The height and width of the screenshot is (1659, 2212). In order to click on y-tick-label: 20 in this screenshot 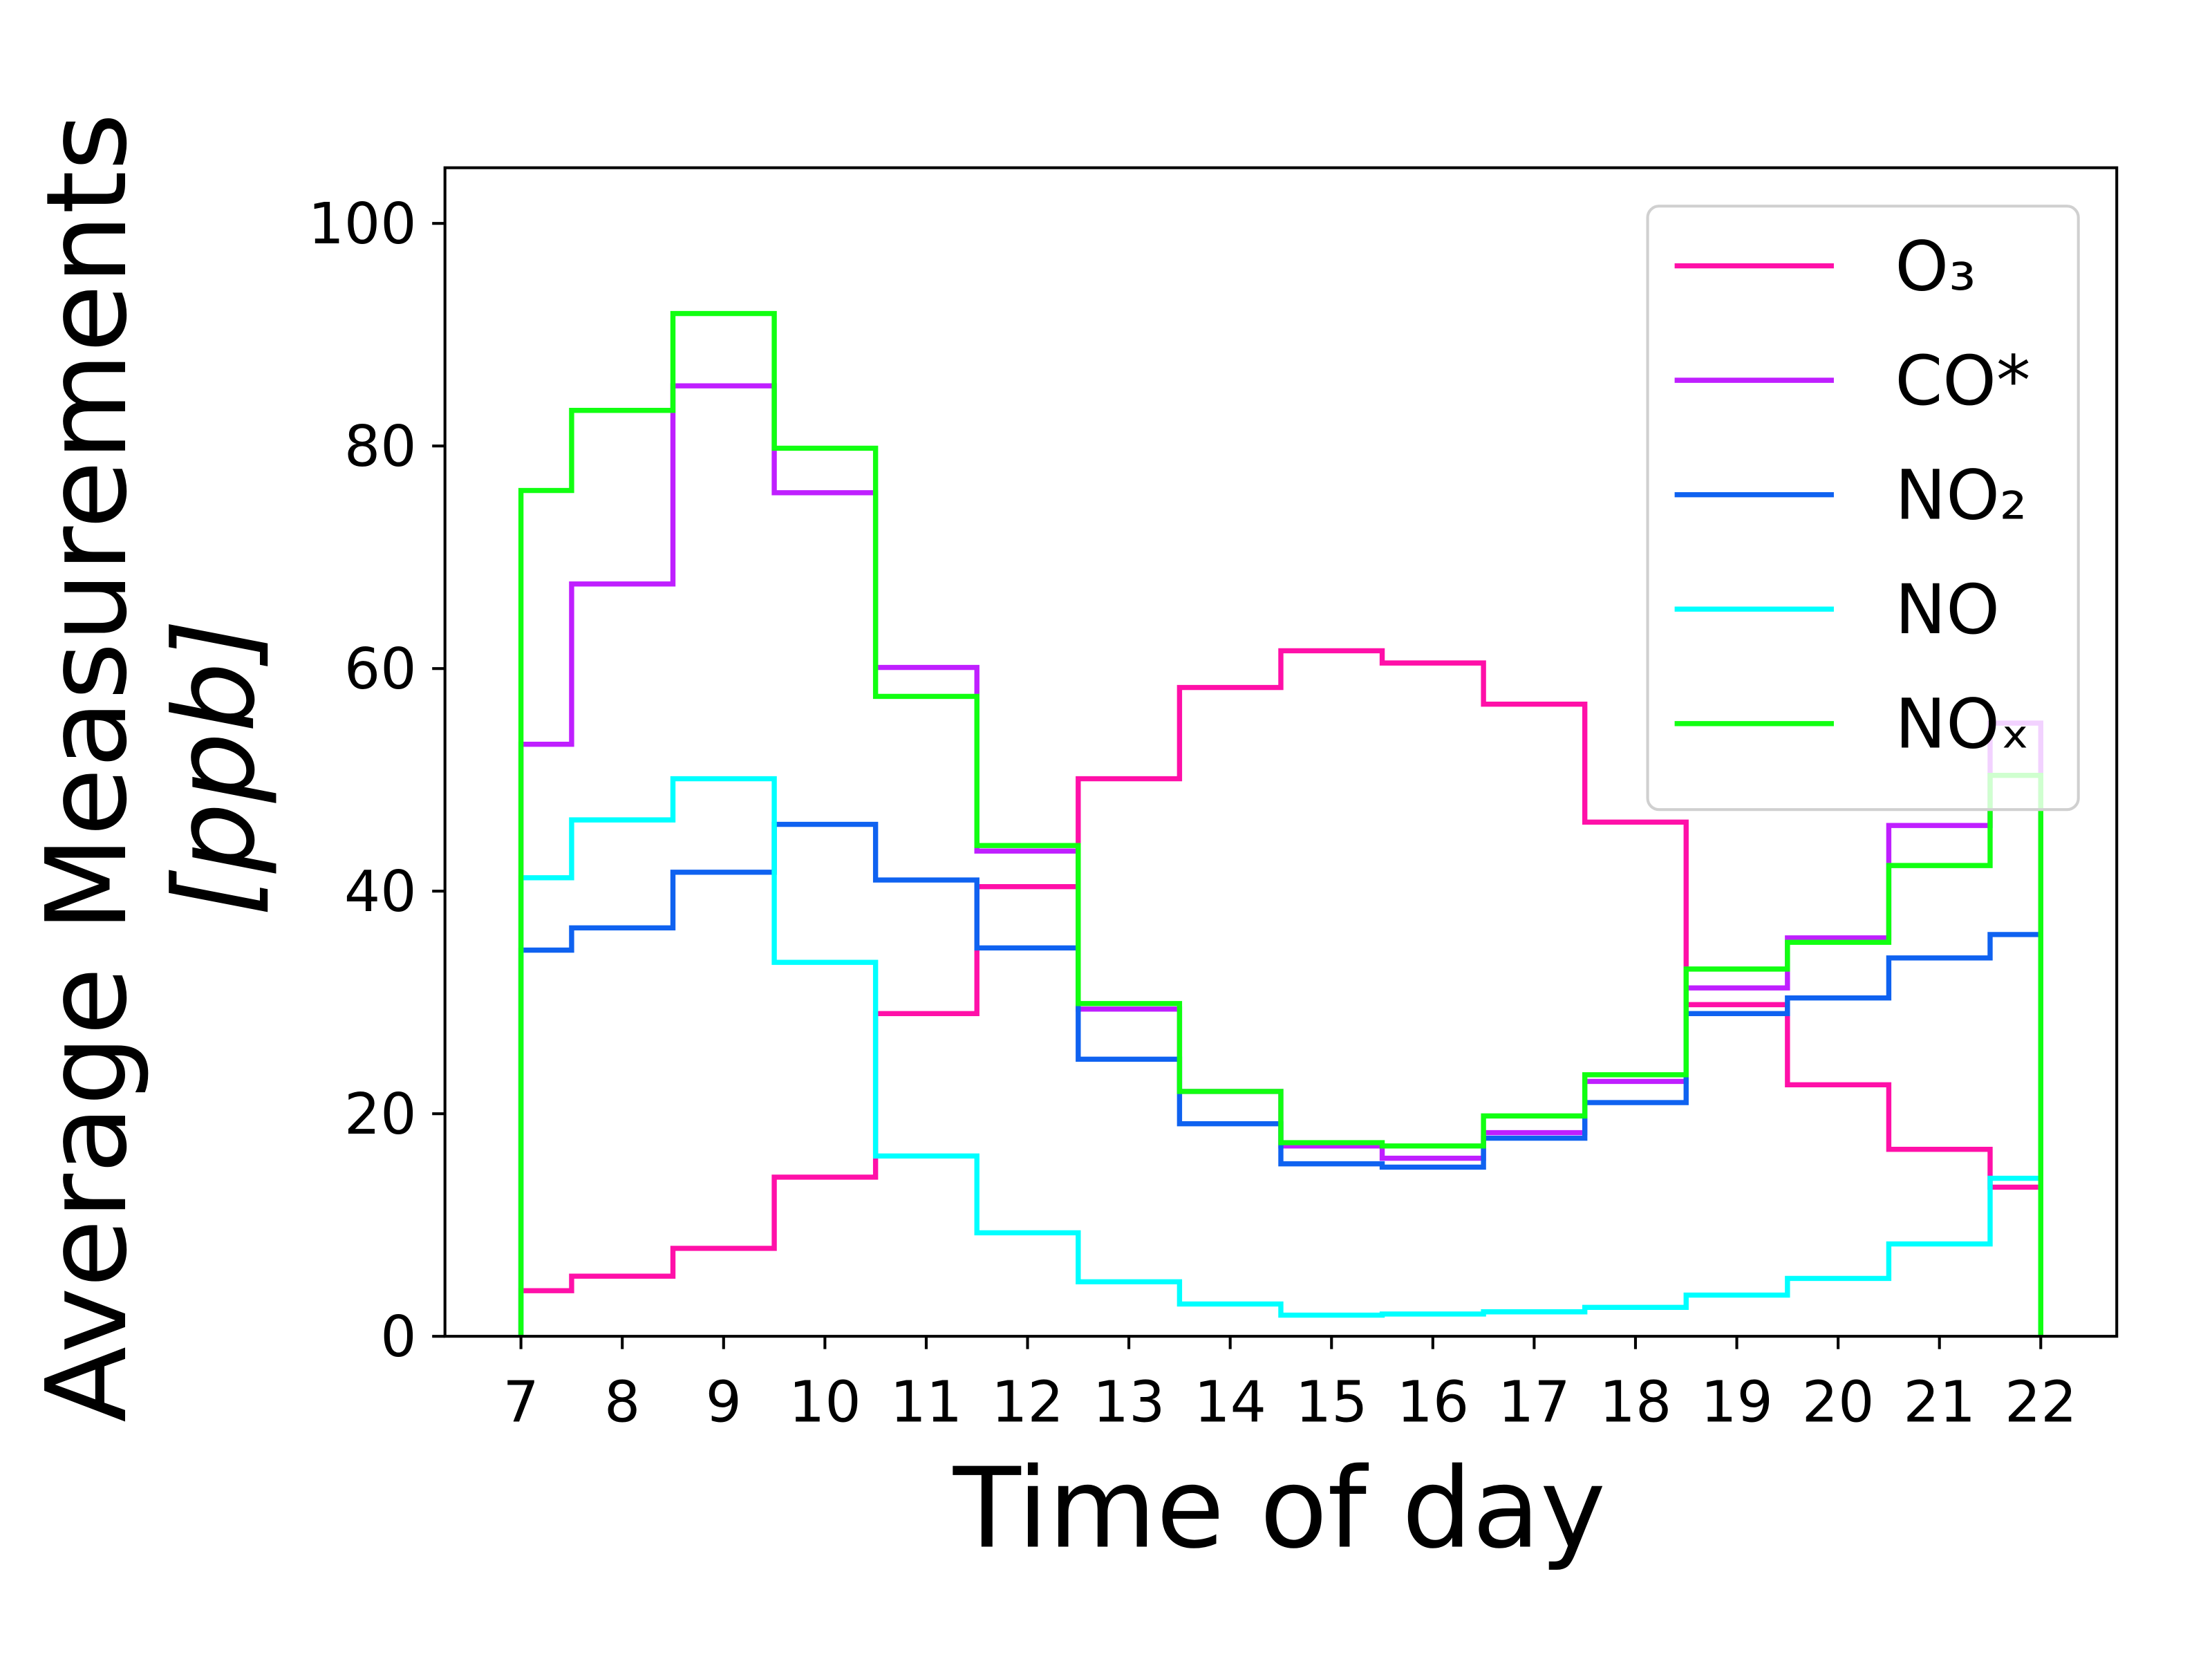, I will do `click(380, 1114)`.